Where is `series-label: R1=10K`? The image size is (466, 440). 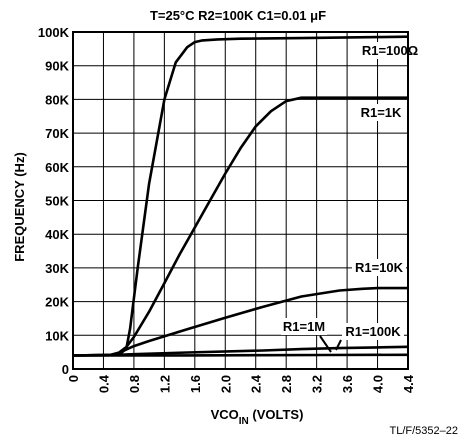 series-label: R1=10K is located at coordinates (379, 267).